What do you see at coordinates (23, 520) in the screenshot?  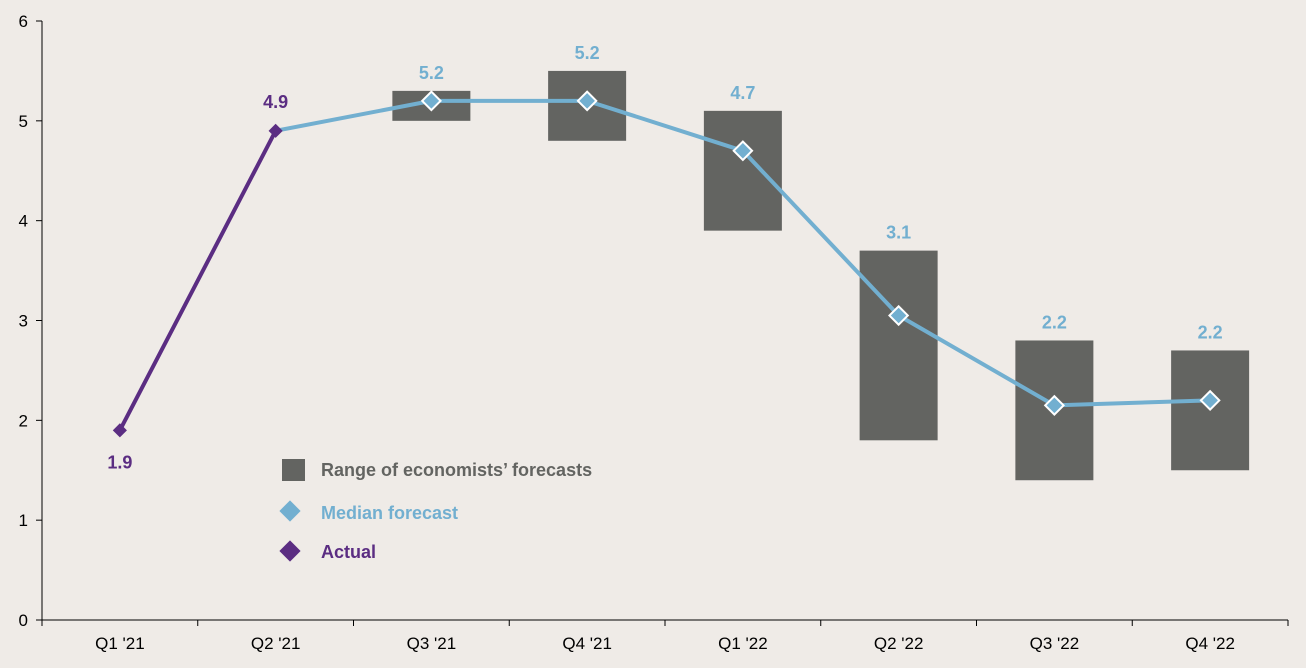 I see `y-tick-label: 1` at bounding box center [23, 520].